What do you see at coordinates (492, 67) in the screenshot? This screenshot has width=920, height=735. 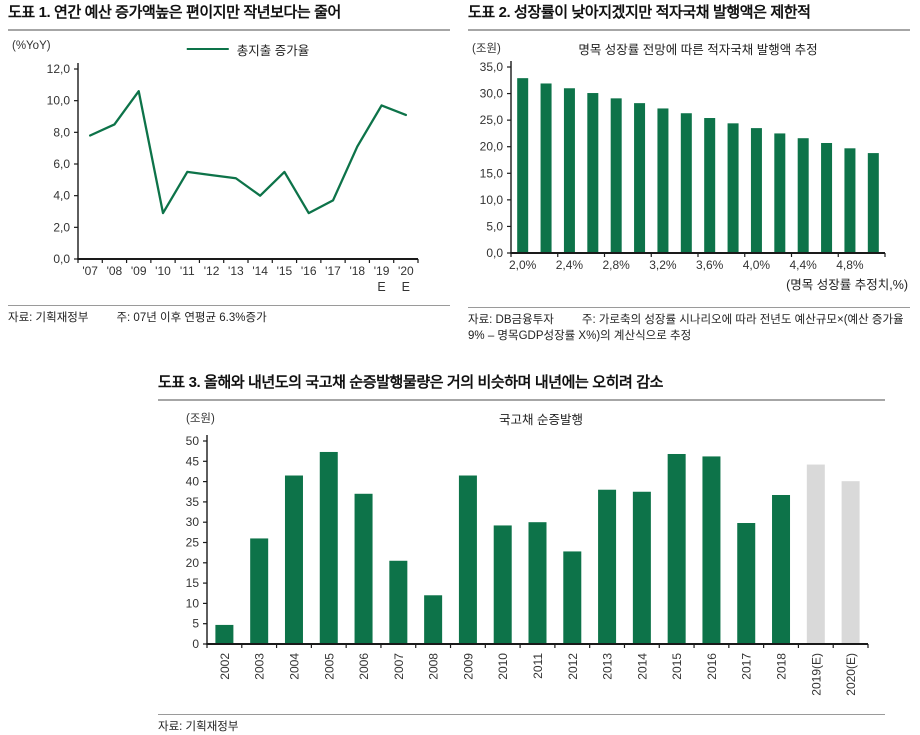 I see `svg-text: 35,0` at bounding box center [492, 67].